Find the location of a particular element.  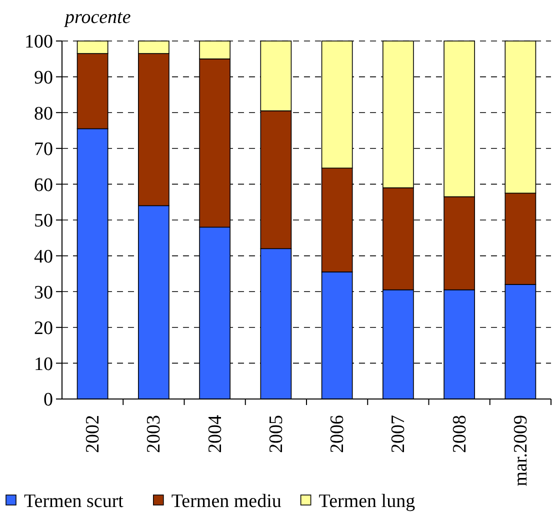

y-tick-label: 0 is located at coordinates (48, 400).